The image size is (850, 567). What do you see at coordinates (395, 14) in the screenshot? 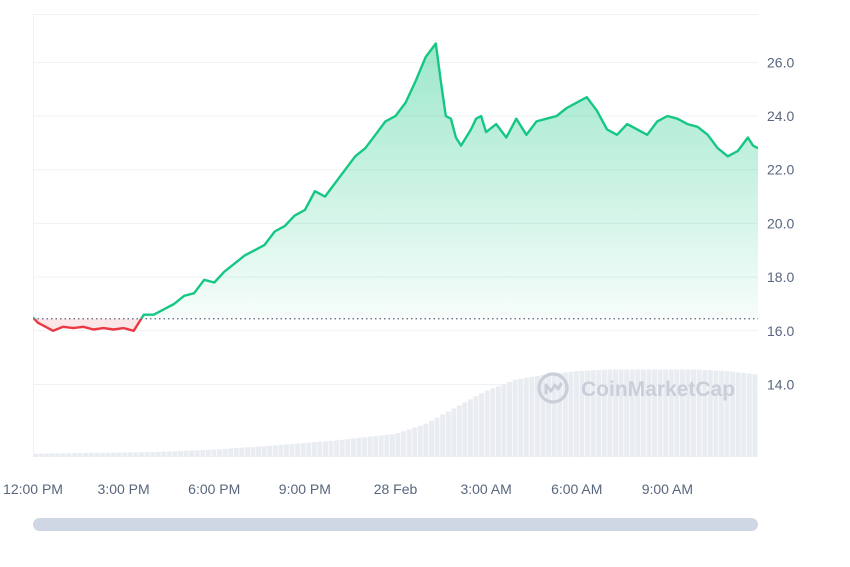
I see `plot-border-top` at bounding box center [395, 14].